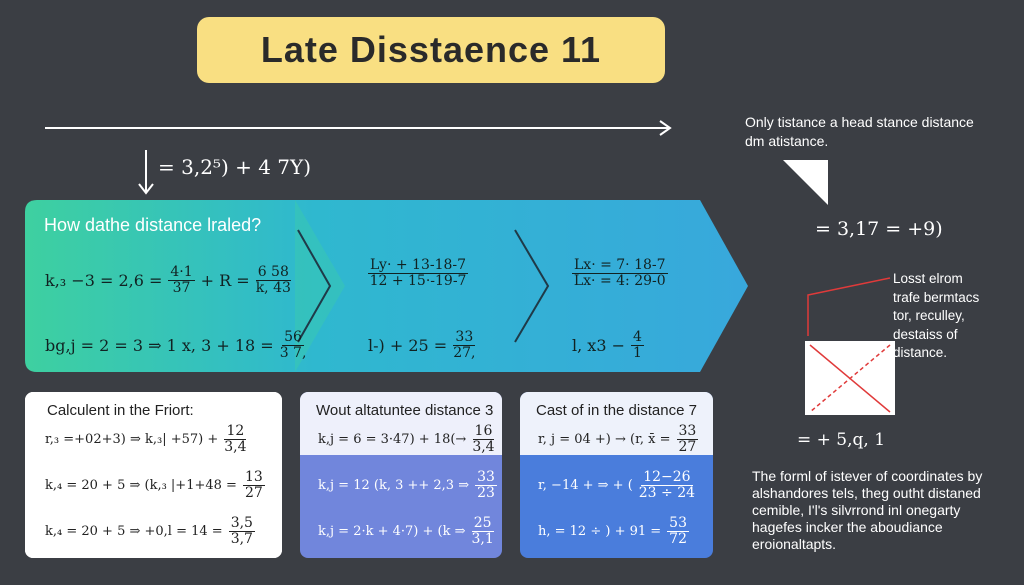 This screenshot has height=585, width=1024. Describe the element at coordinates (787, 141) in the screenshot. I see `note: dm atistance.` at that location.